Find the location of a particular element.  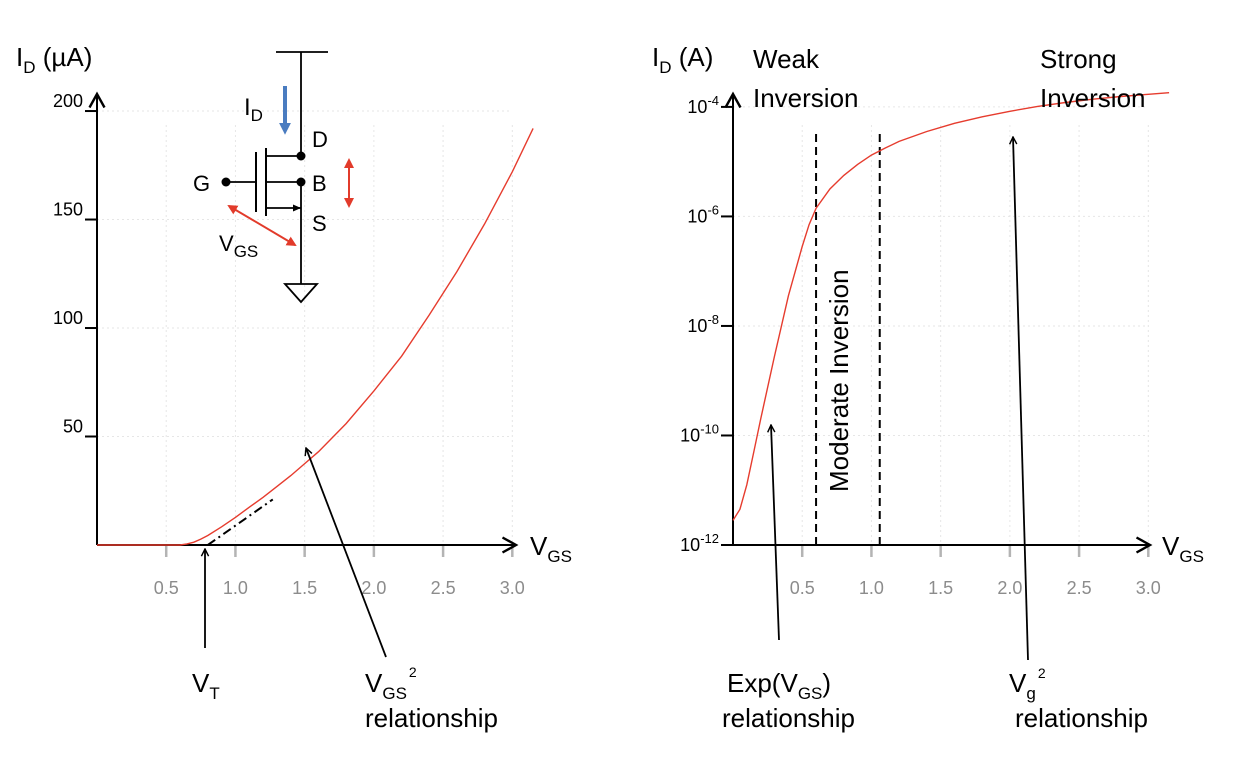

vg2-annotation-line2: relationship is located at coordinates (1081, 718).